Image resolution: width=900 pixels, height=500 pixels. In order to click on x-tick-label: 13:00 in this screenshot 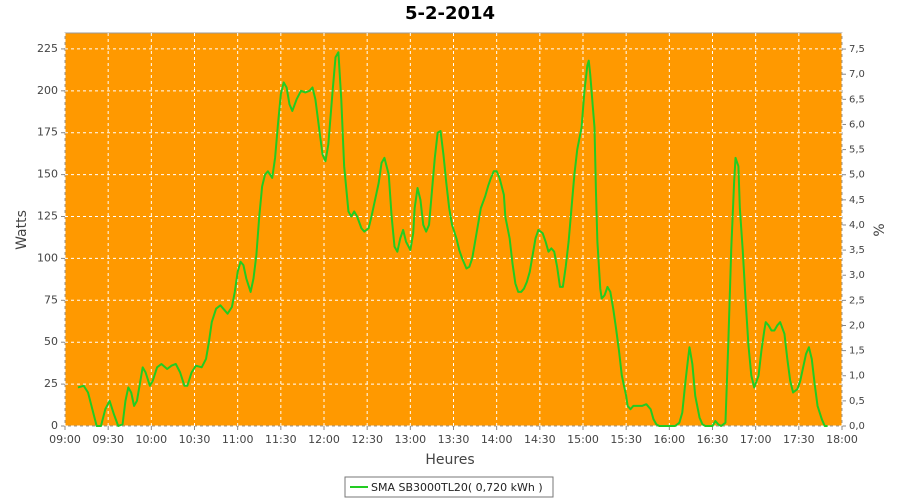, I will do `click(410, 439)`.